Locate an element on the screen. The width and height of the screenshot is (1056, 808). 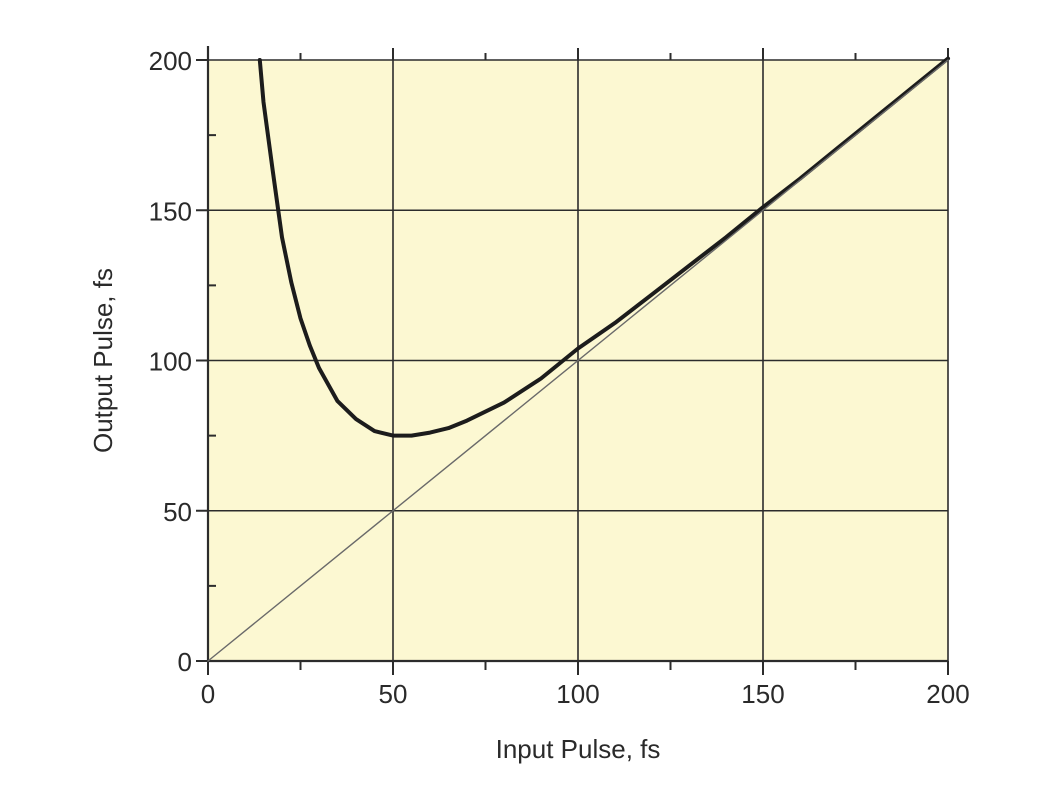
y-tick-label: 0 is located at coordinates (185, 662).